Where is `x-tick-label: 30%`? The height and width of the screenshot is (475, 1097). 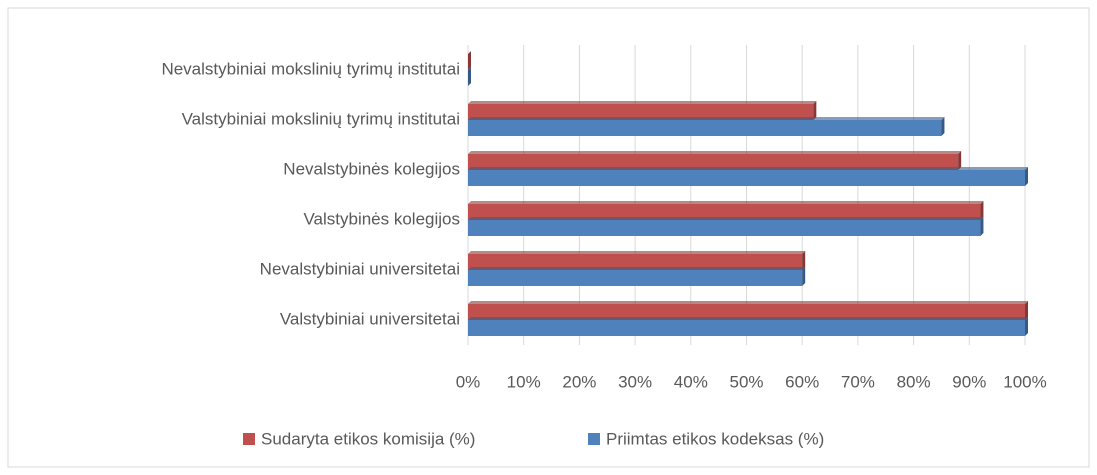 x-tick-label: 30% is located at coordinates (635, 381).